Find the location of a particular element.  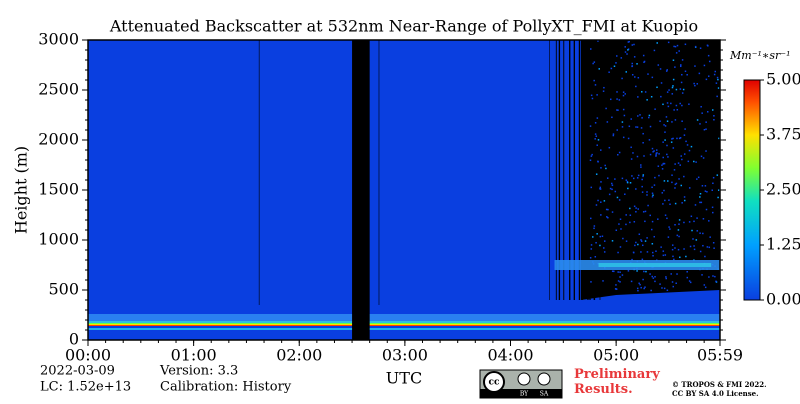

y-axis-label: Height (m) is located at coordinates (21, 190).